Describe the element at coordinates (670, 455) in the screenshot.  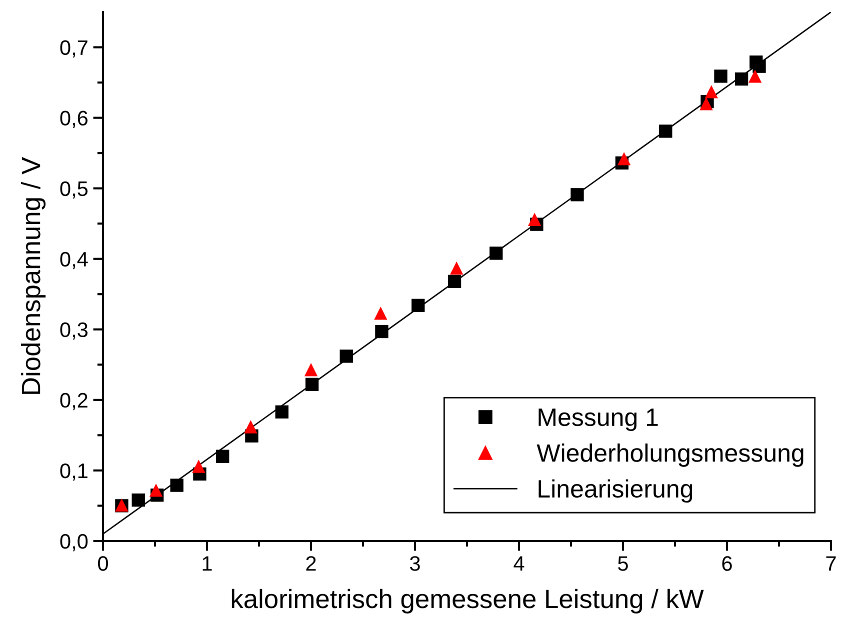
I see `legend-label: Wiederholungsmessung` at that location.